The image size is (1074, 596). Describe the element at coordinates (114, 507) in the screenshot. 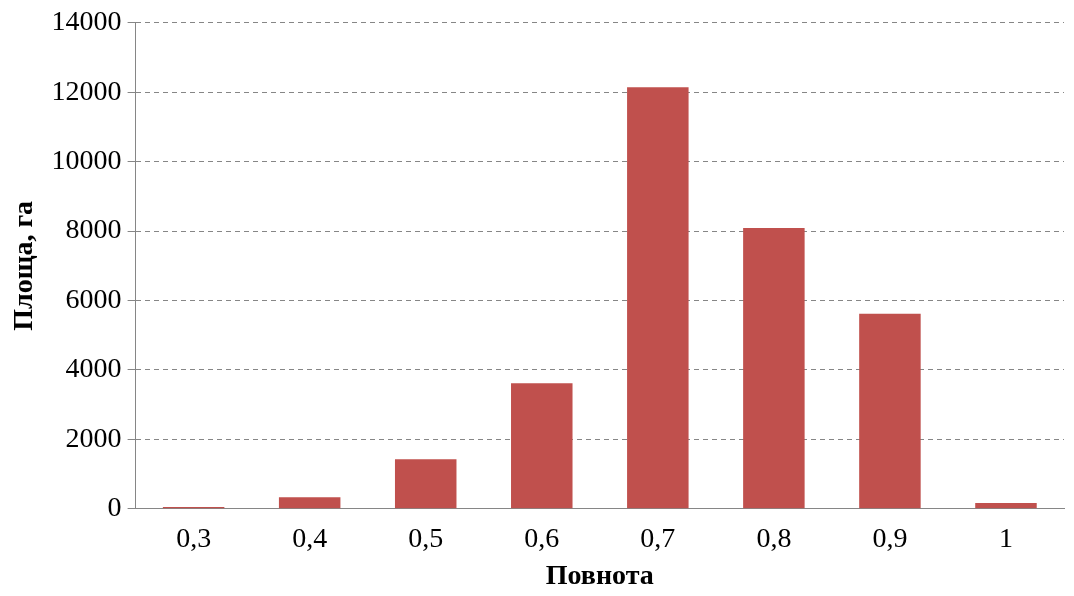

I see `y-tick-label: 0` at that location.